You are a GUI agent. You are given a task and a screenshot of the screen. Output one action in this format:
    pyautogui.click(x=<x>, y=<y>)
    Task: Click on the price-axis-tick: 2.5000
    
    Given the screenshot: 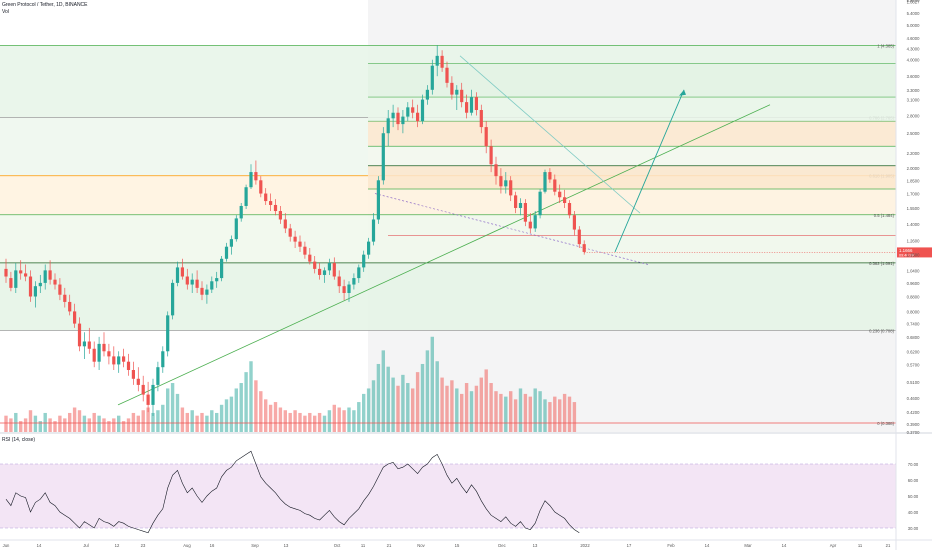 What is the action you would take?
    pyautogui.click(x=913, y=133)
    